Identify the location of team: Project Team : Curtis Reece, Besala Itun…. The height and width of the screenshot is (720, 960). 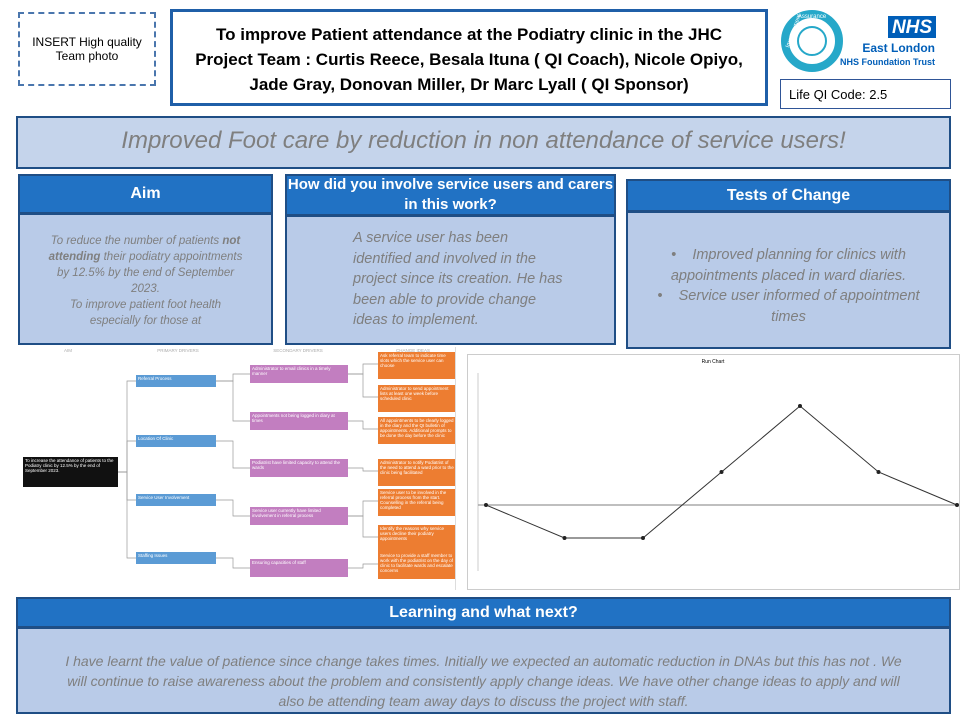
(469, 72).